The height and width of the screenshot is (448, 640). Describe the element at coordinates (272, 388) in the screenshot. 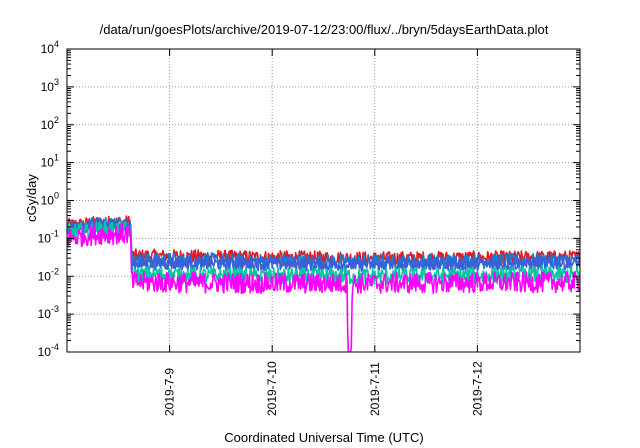

I see `x-tick-label: 2019-7-10` at that location.